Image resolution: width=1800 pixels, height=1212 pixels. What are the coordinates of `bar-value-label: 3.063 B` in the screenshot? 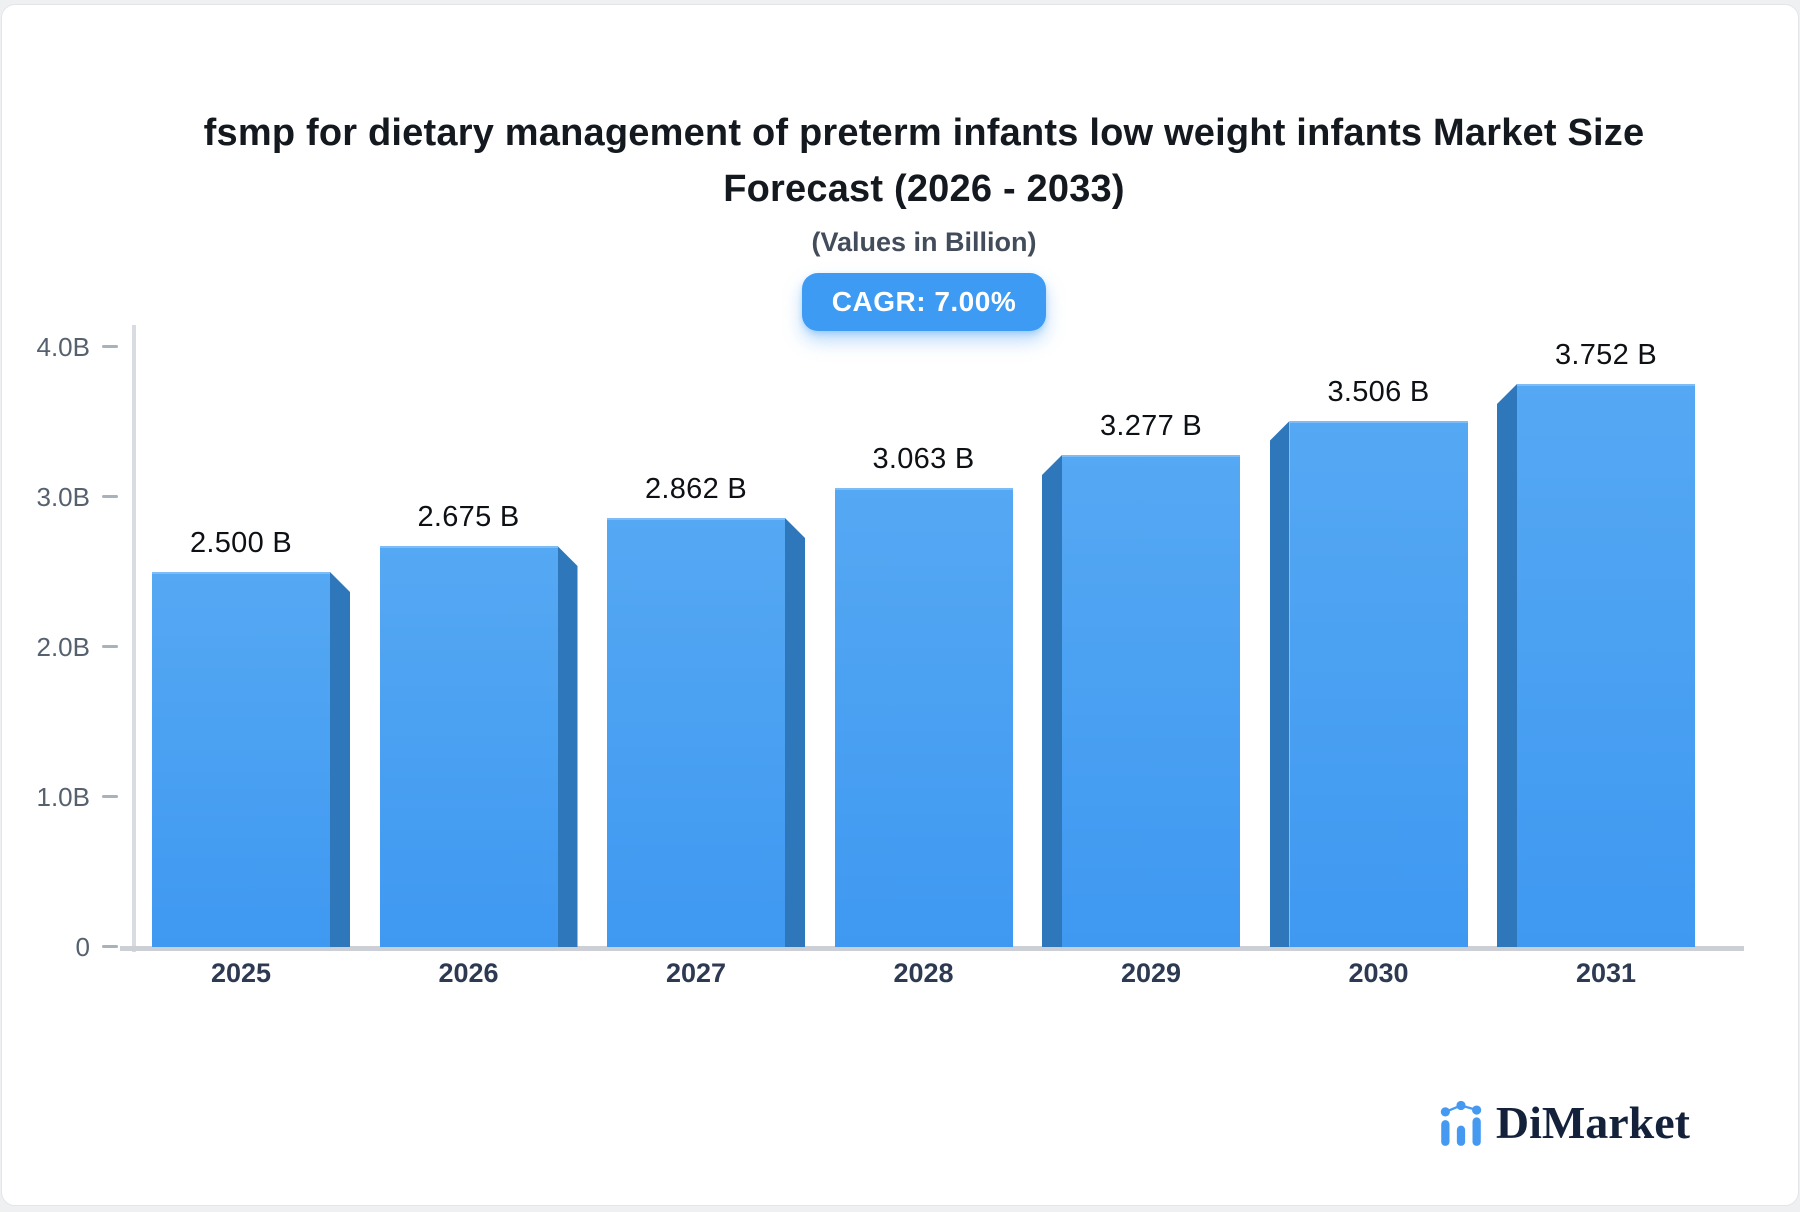 It's located at (923, 459).